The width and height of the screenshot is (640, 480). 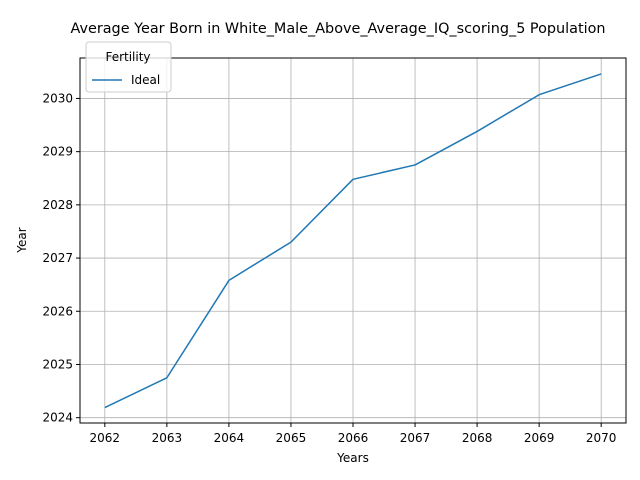 I want to click on x-tick-label: 2064, so click(x=229, y=438).